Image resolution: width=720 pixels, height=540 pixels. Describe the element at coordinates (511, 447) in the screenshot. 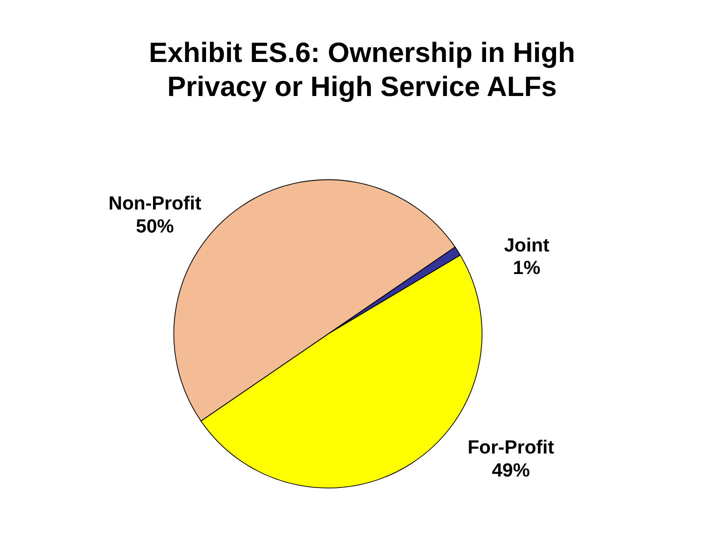

I see `slice-label: For-Profit` at that location.